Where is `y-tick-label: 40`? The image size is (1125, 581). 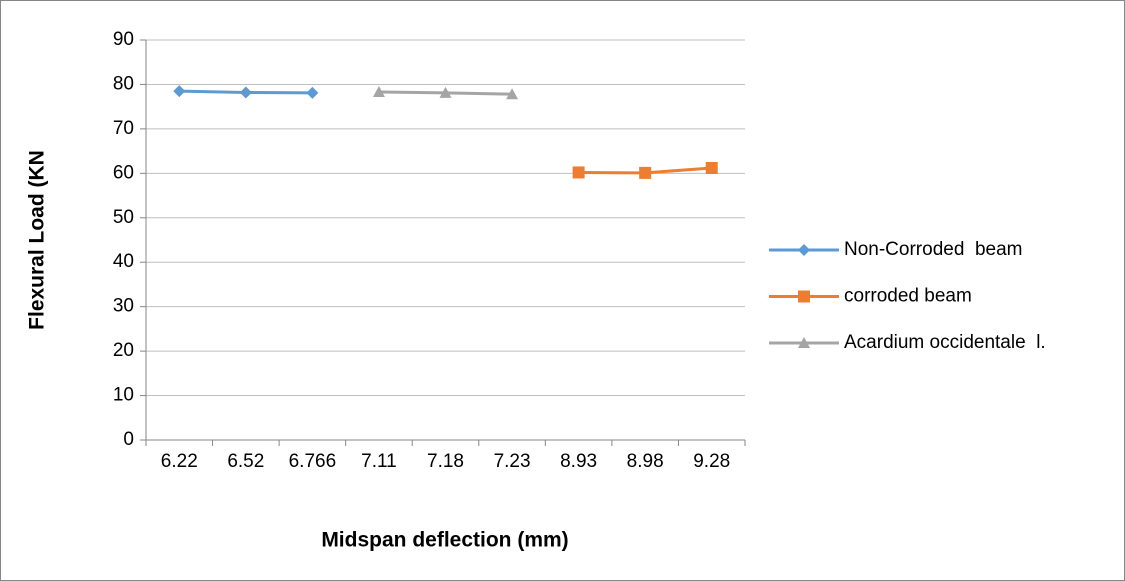 y-tick-label: 40 is located at coordinates (123, 261).